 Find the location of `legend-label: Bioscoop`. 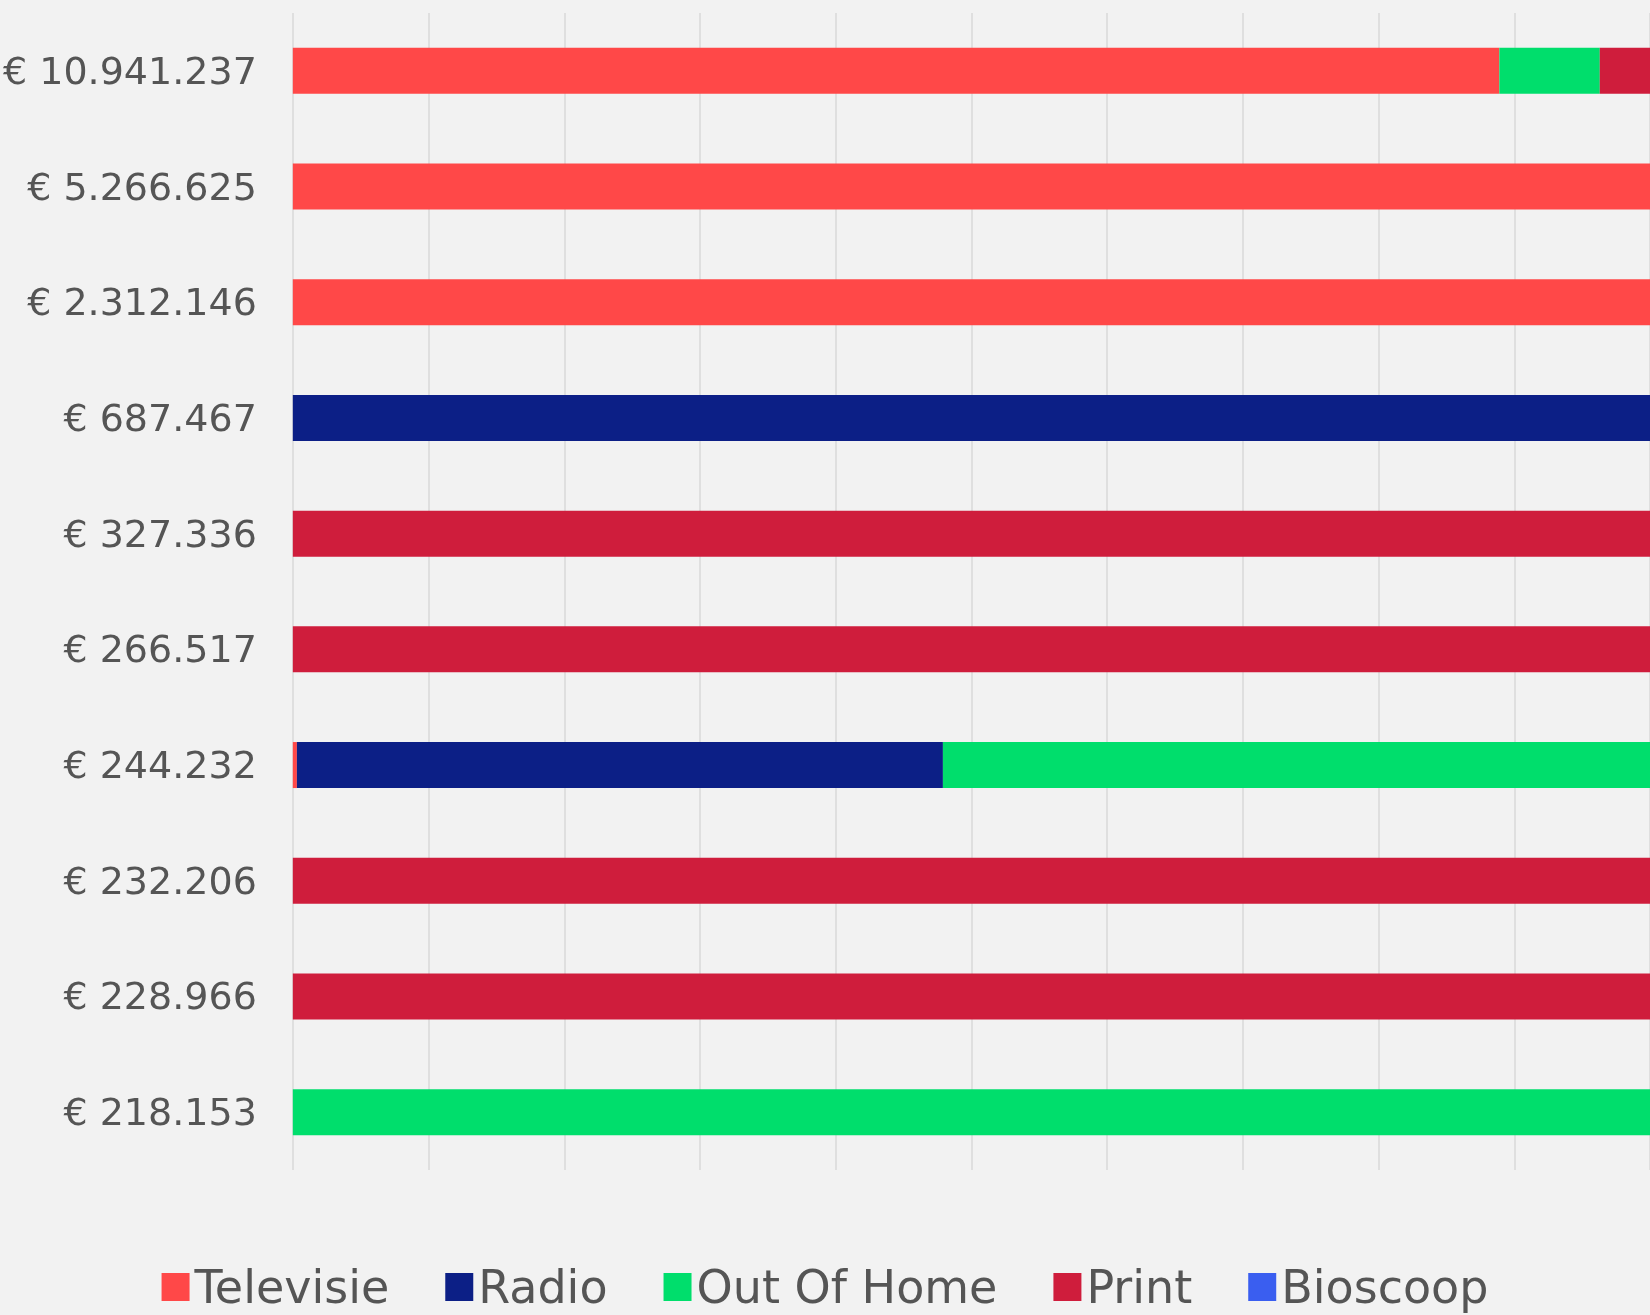

legend-label: Bioscoop is located at coordinates (1385, 1287).